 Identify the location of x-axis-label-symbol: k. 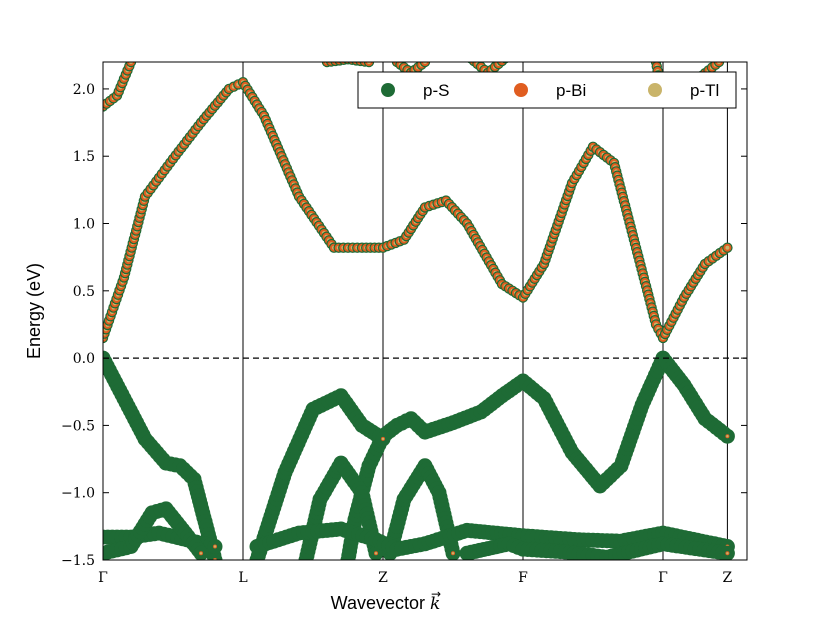
(435, 604).